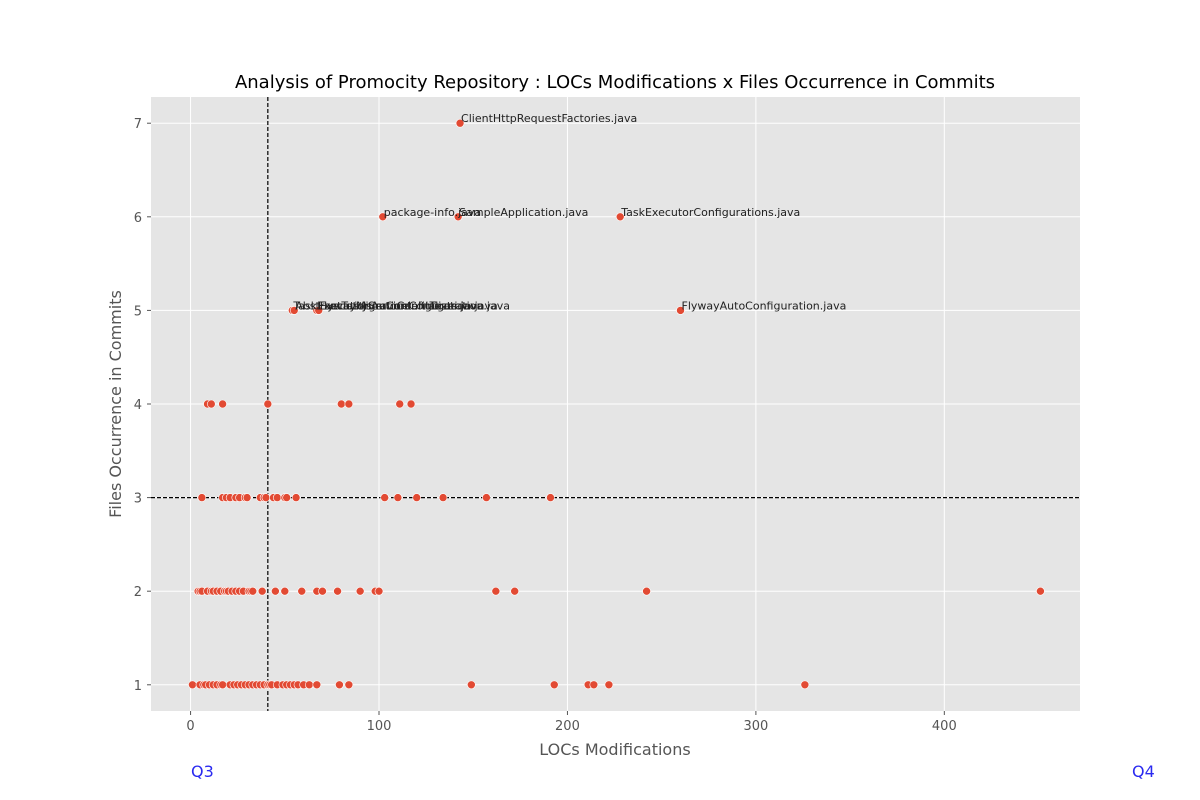 The image size is (1200, 800). I want to click on y-tick-label: 4, so click(138, 405).